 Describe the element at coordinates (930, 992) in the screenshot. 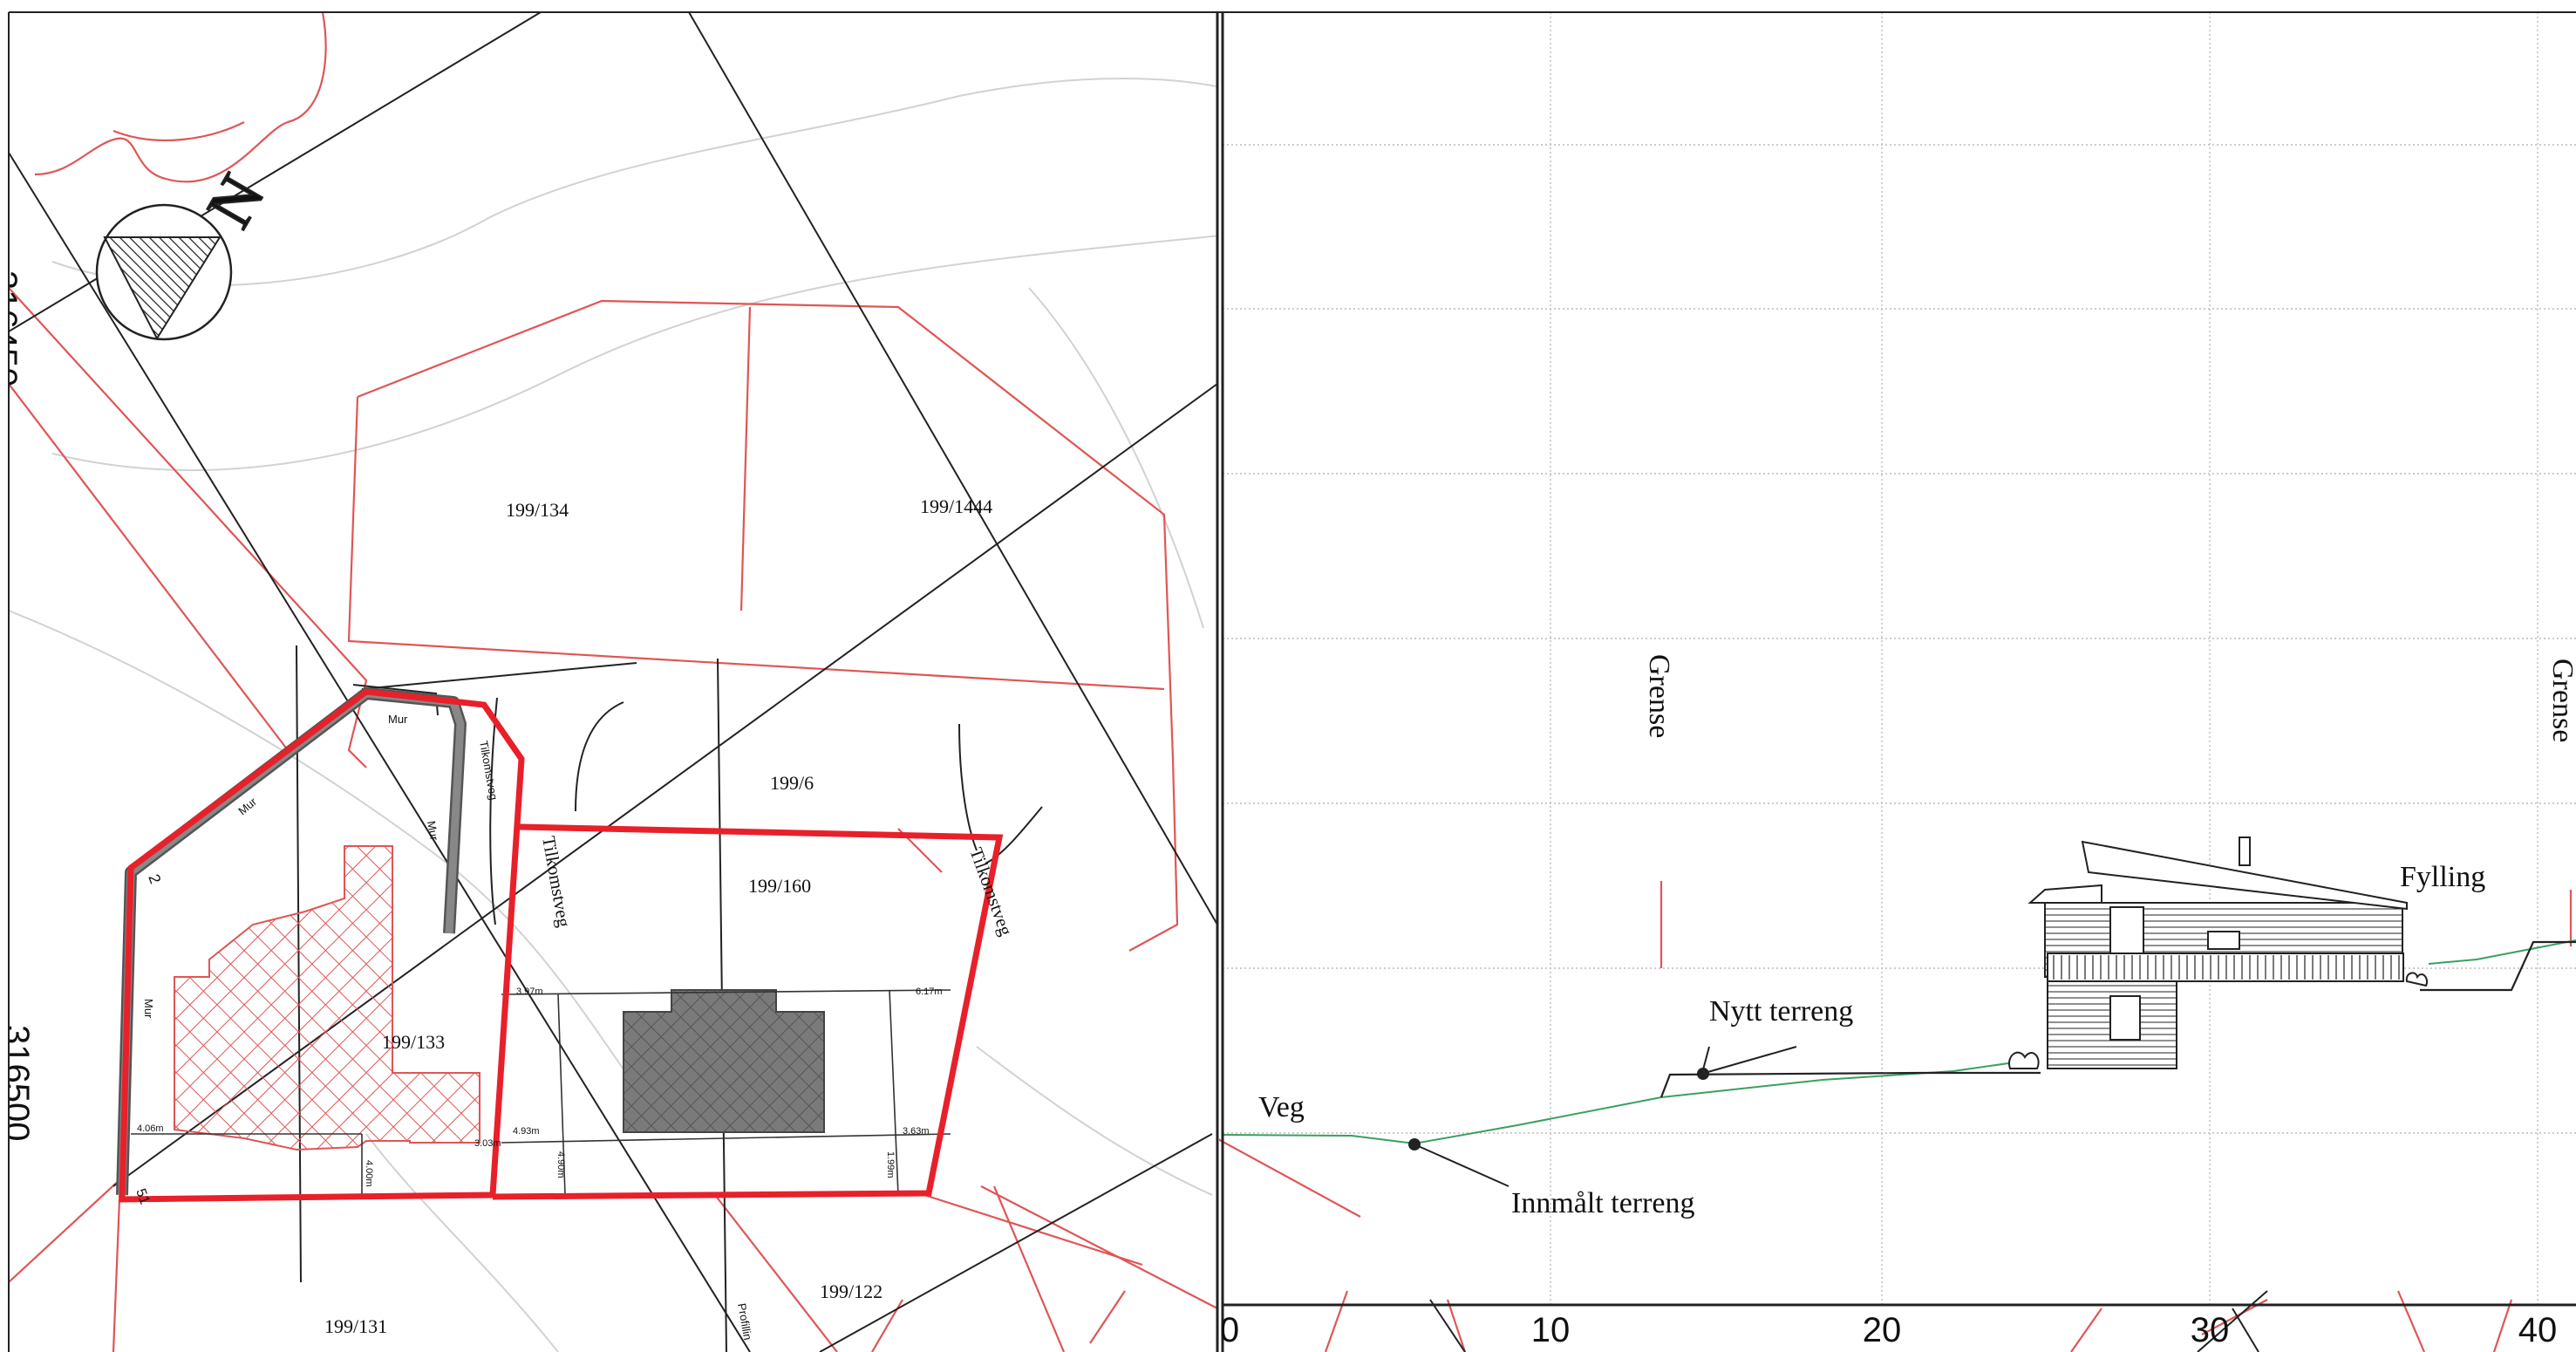

I see `dimension-label: 6.17m` at that location.